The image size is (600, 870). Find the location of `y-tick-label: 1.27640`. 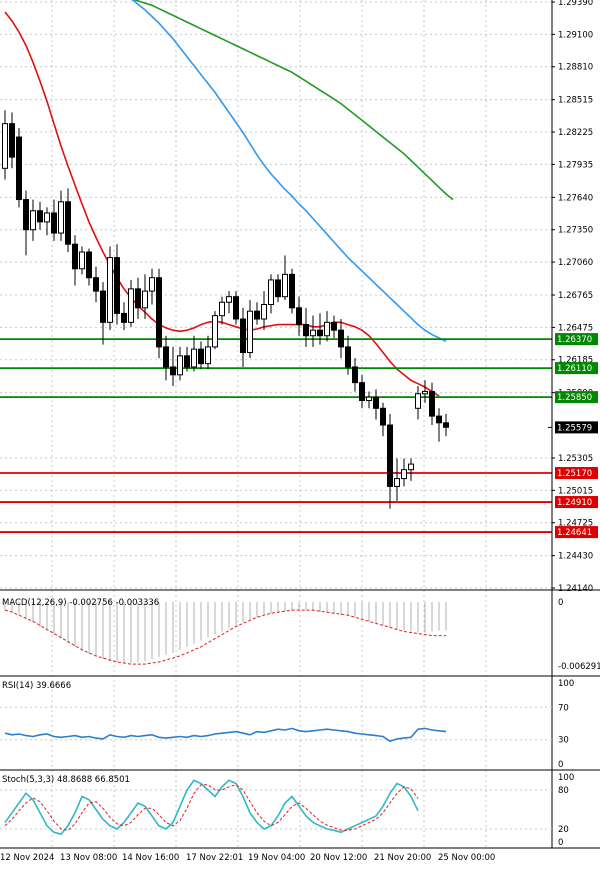

y-tick-label: 1.27640 is located at coordinates (575, 198).